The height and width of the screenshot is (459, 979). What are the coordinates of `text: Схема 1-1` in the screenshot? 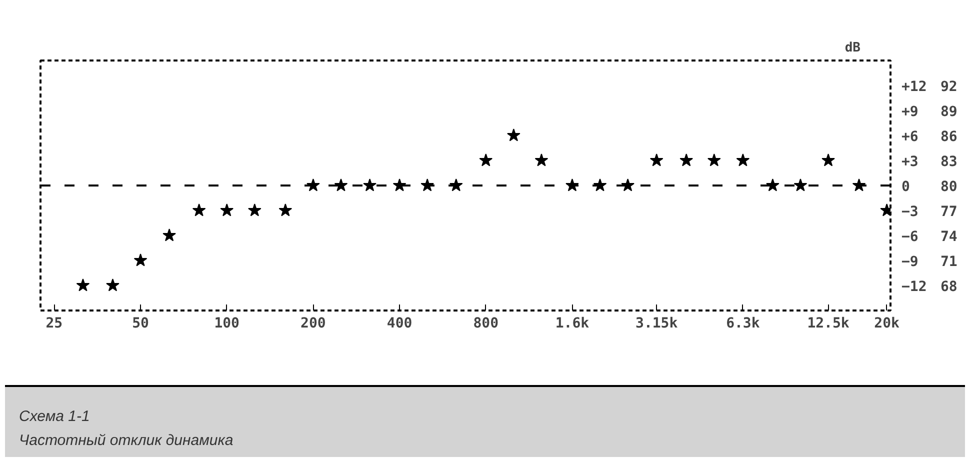 It's located at (54, 416).